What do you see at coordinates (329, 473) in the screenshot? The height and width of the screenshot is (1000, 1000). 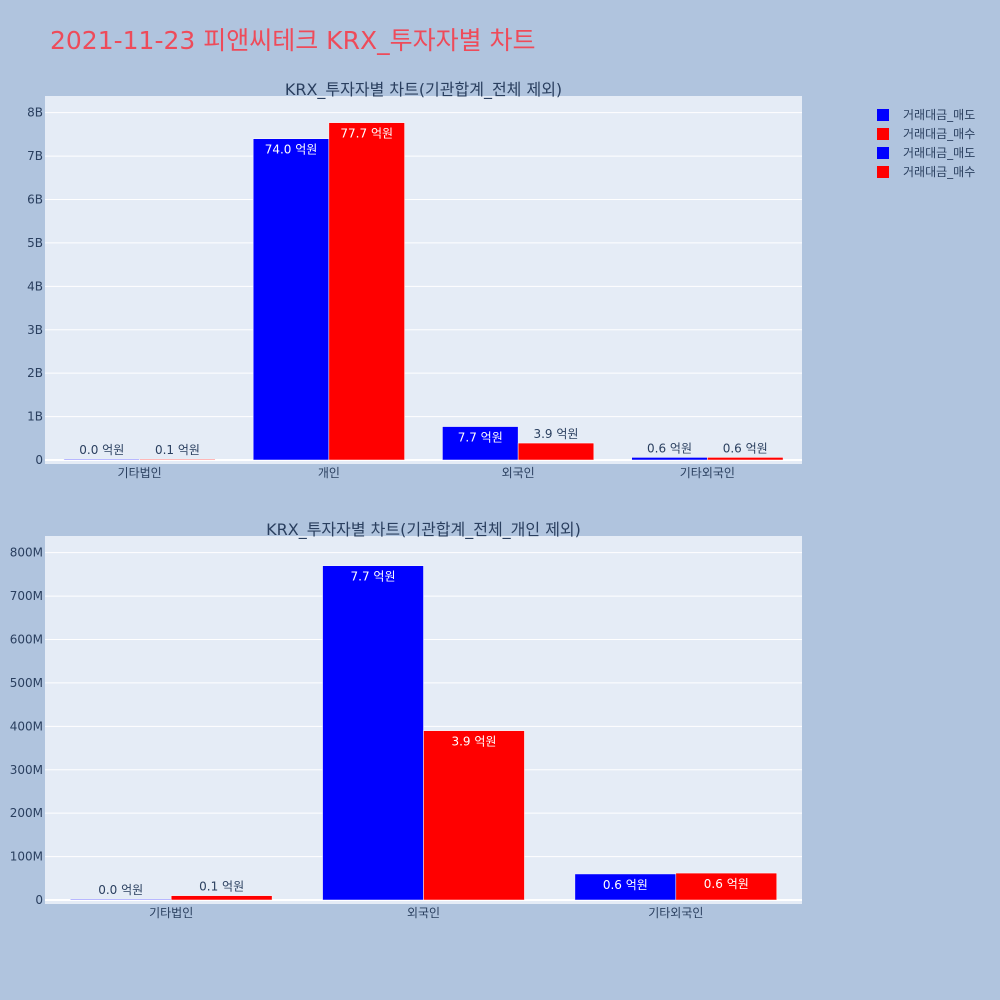 I see `x-tick-label: 개인` at bounding box center [329, 473].